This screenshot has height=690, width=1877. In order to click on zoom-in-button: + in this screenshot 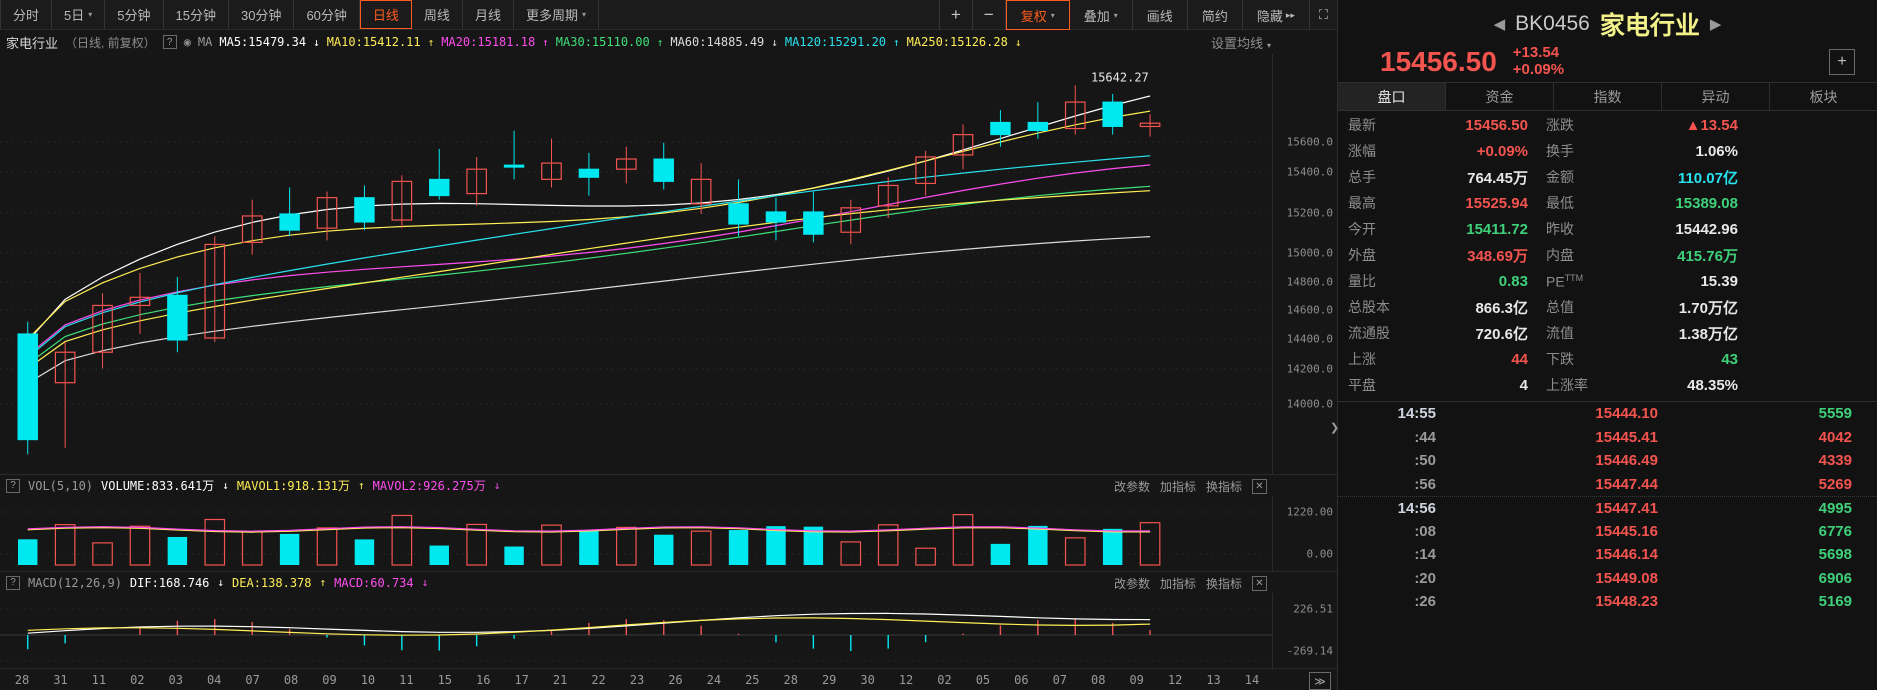, I will do `click(955, 15)`.